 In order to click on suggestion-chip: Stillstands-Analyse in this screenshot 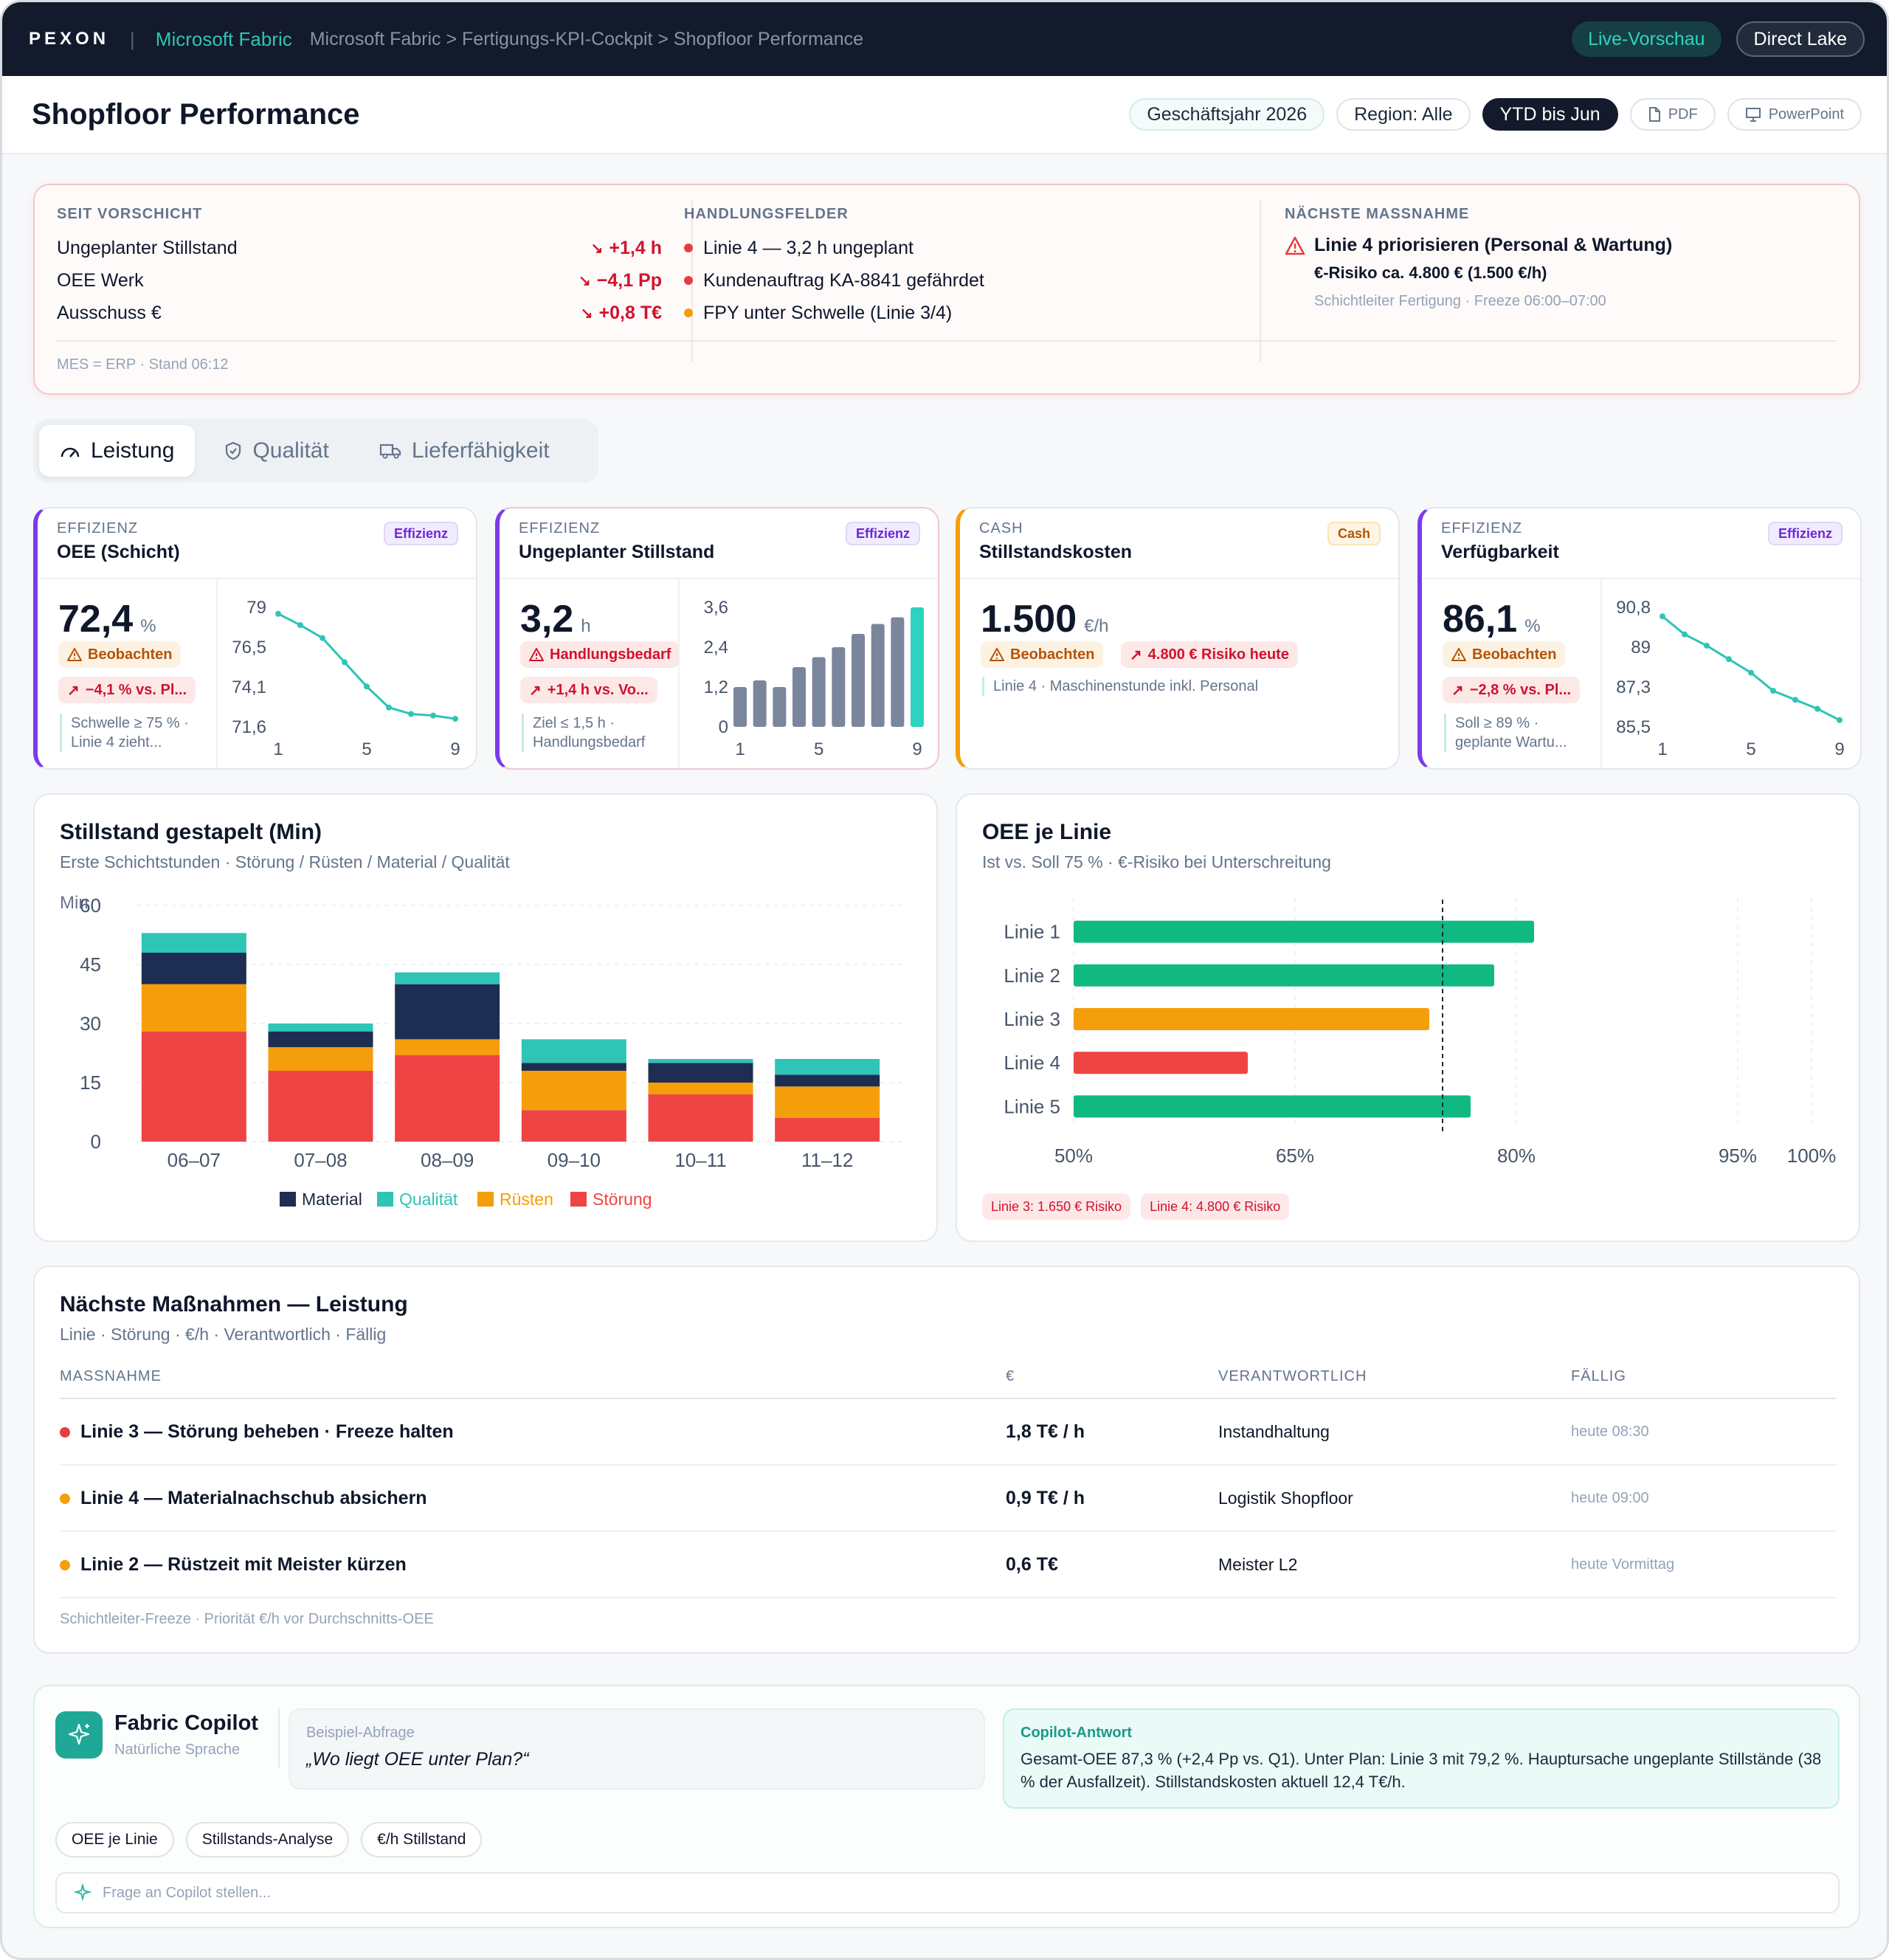, I will do `click(267, 1839)`.